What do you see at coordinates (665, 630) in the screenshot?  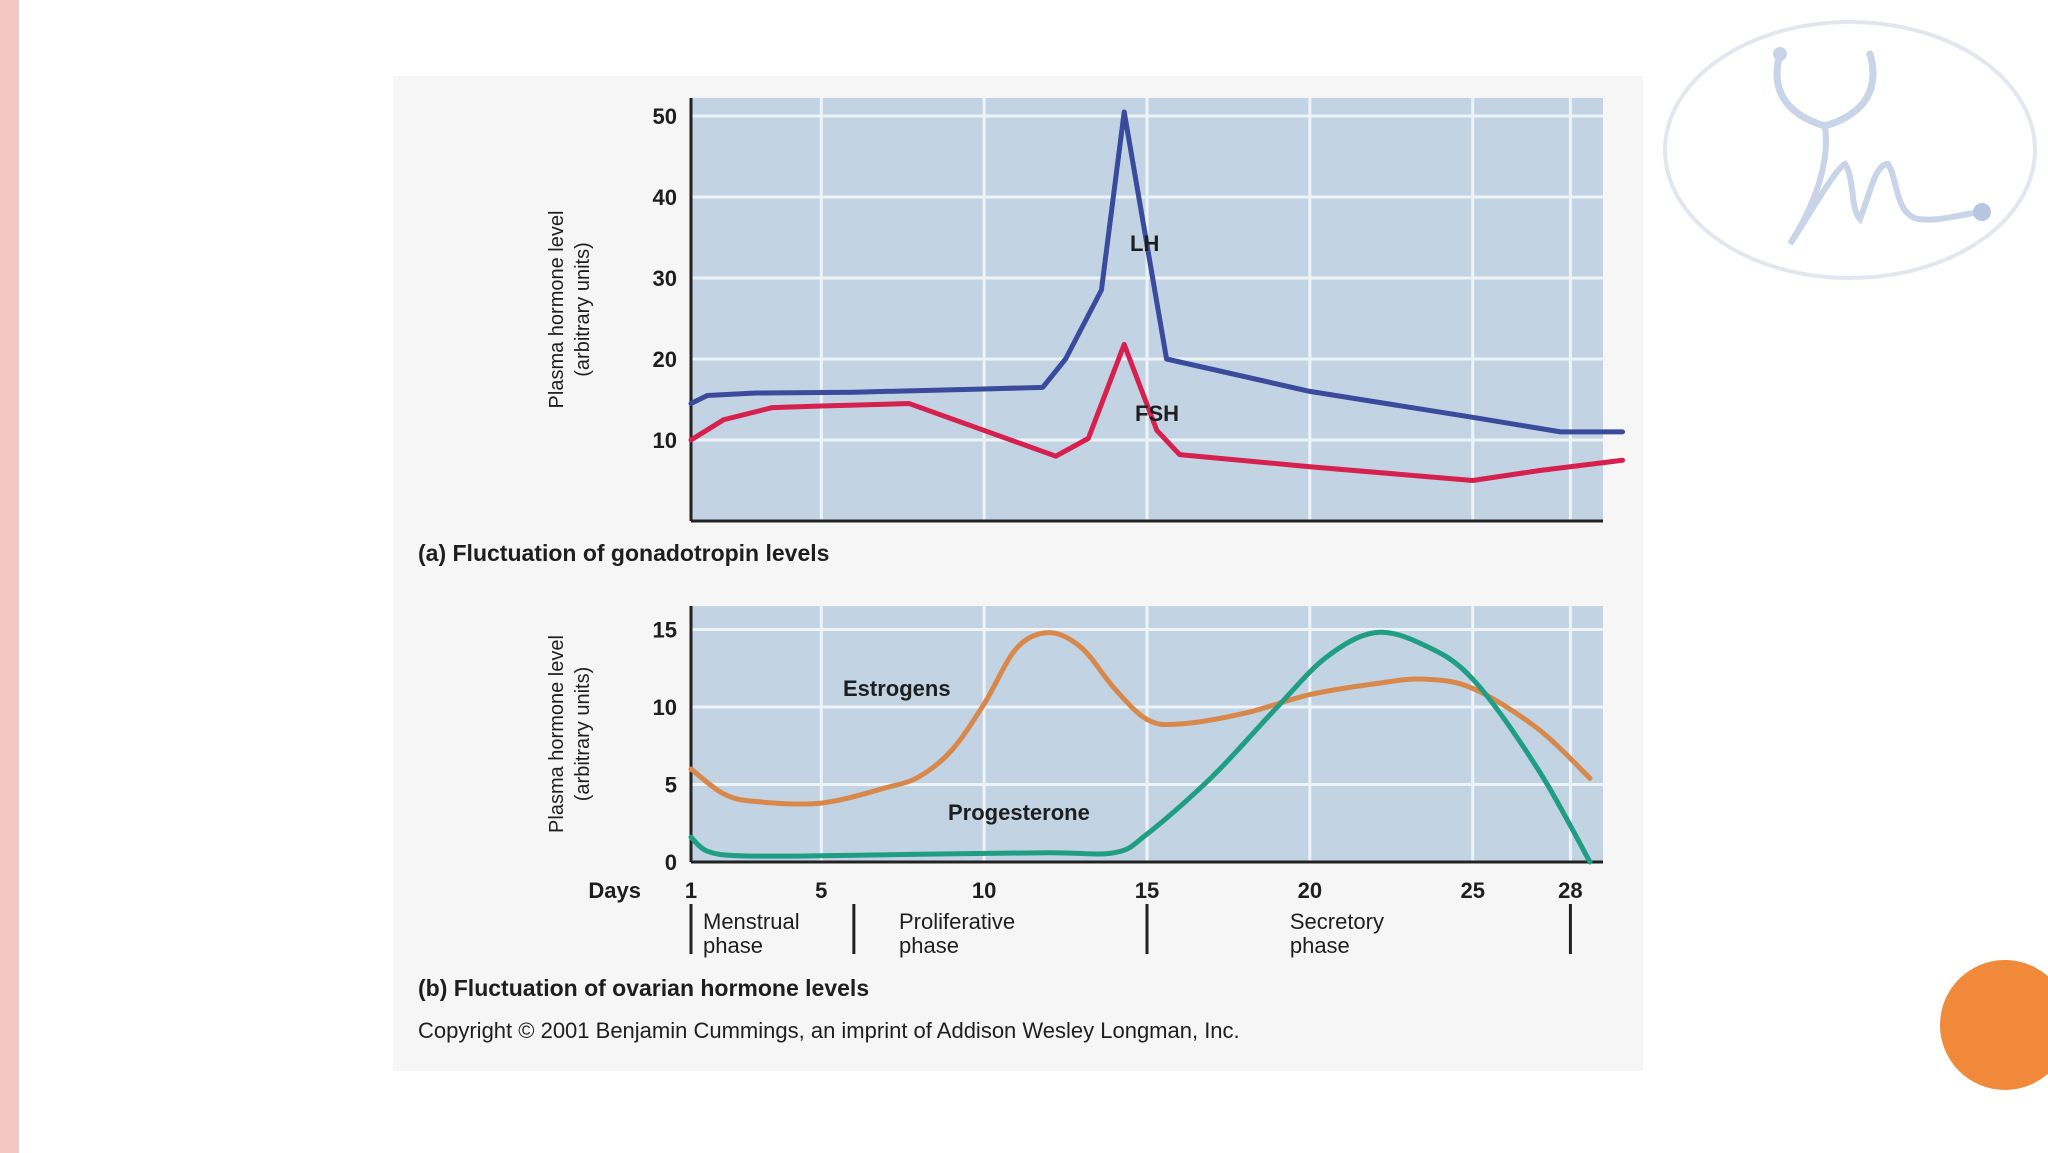 I see `y-tick-label: 15` at bounding box center [665, 630].